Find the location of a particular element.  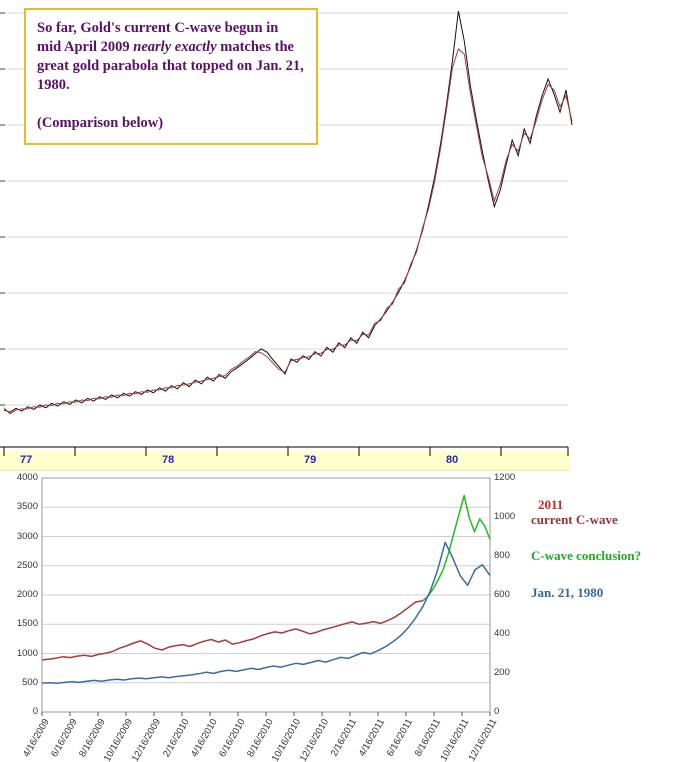

top-chart-year-label: 78 is located at coordinates (168, 460).